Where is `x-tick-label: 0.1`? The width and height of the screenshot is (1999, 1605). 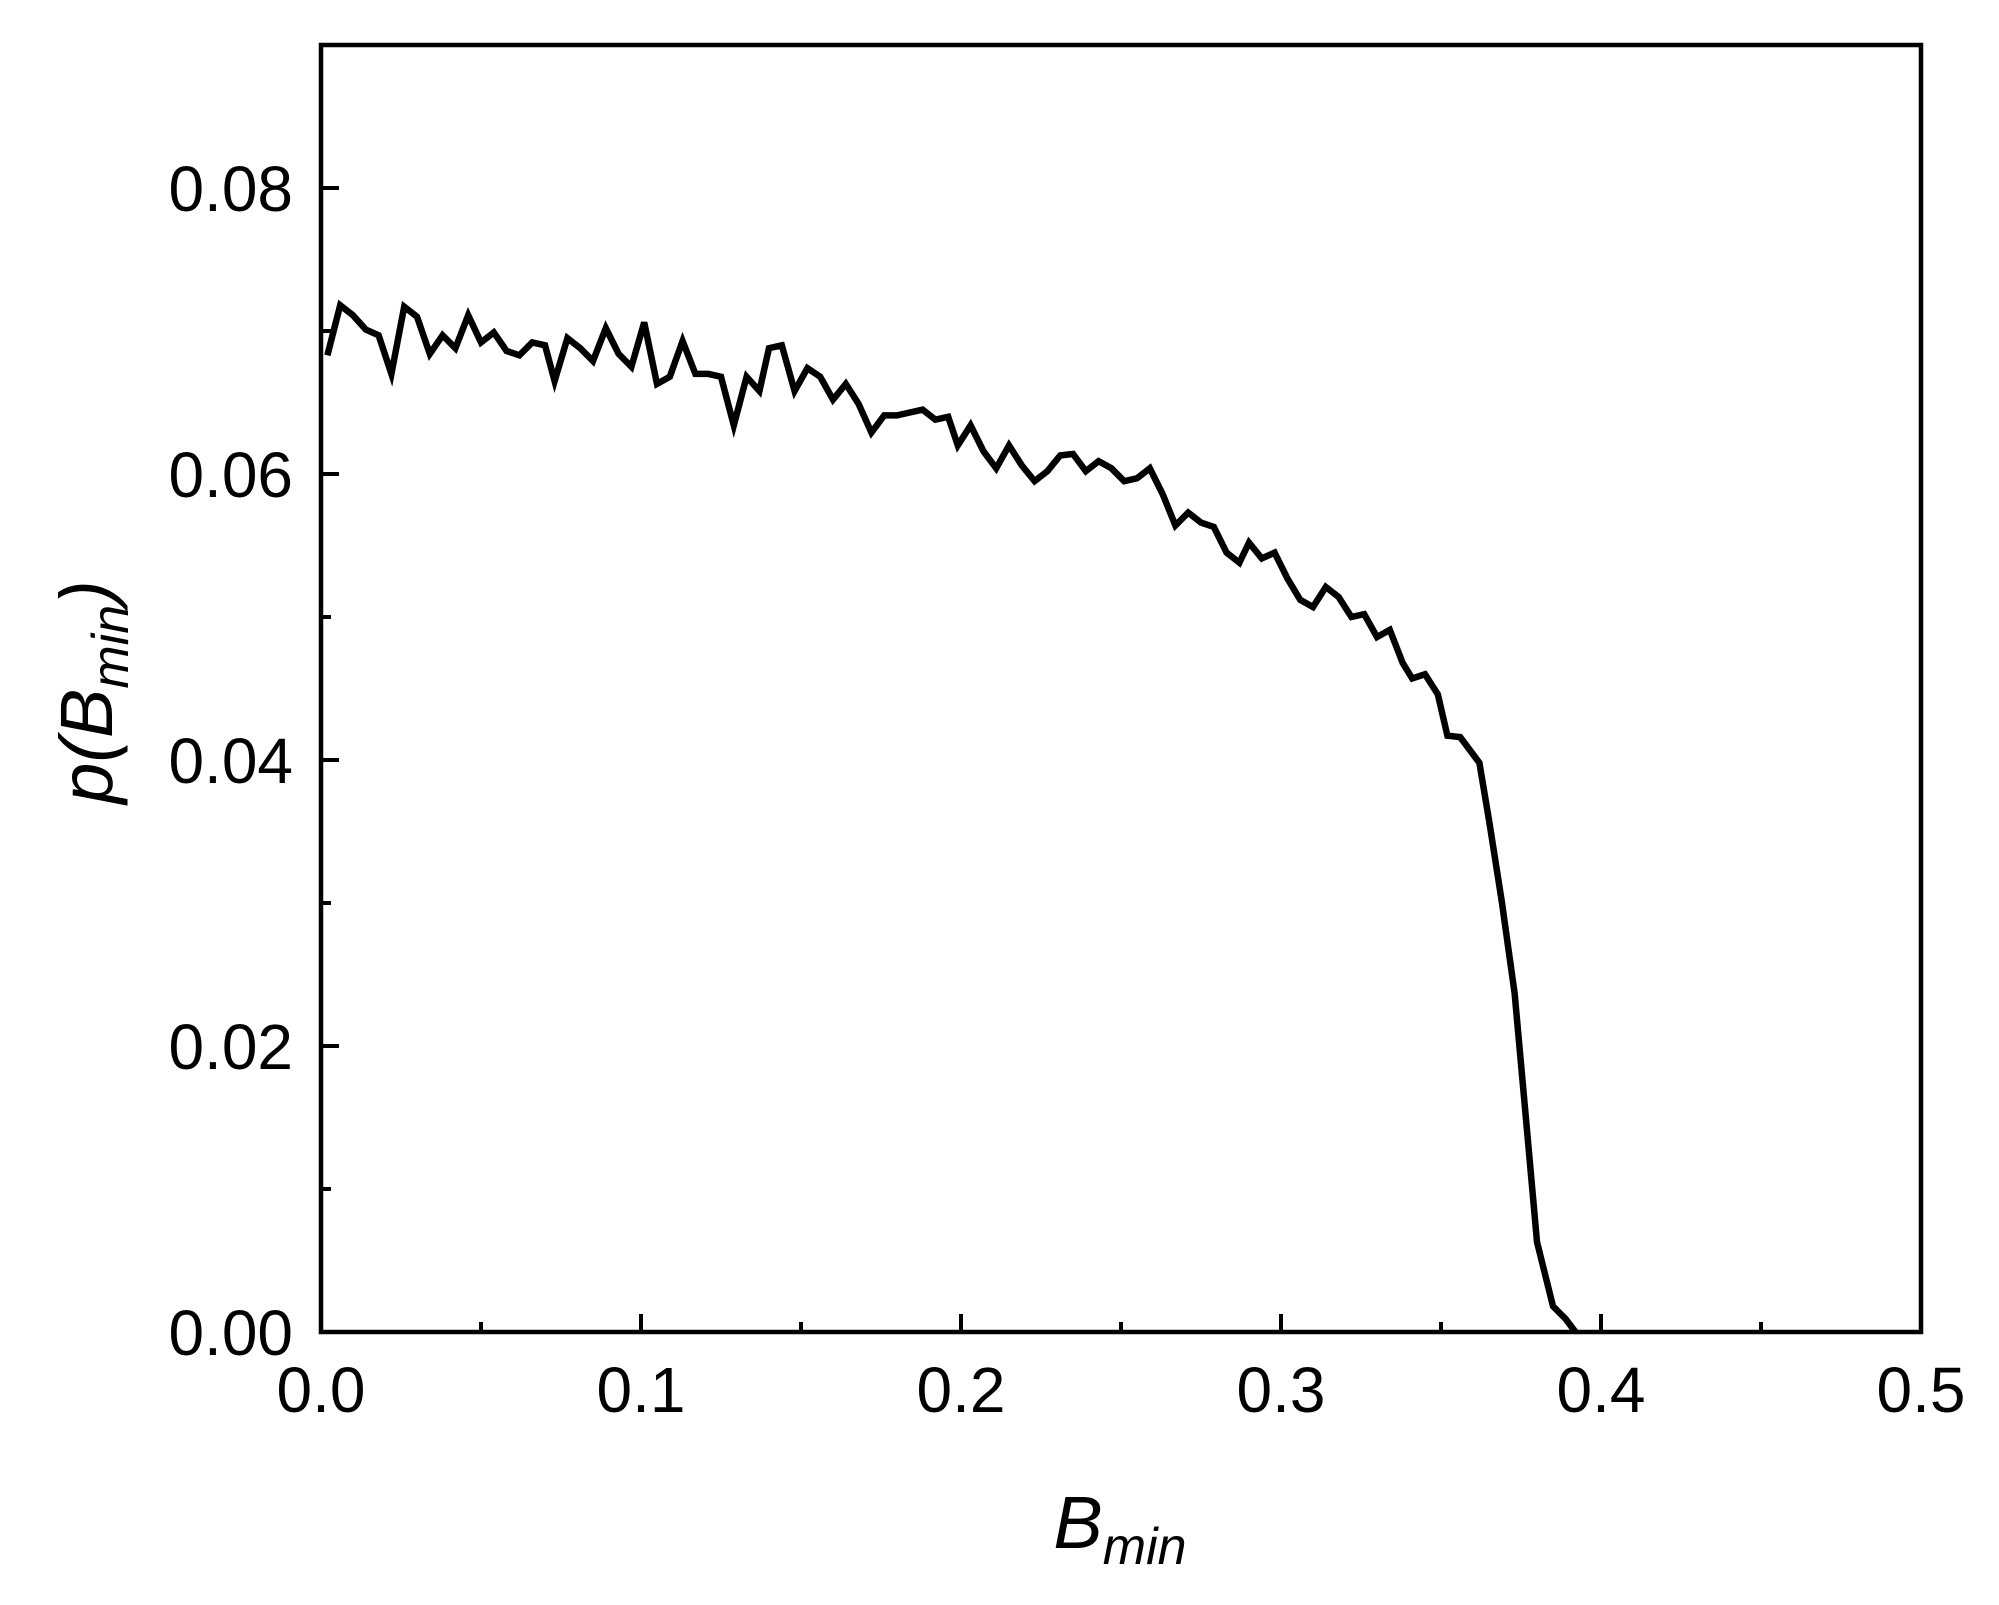 x-tick-label: 0.1 is located at coordinates (641, 1390).